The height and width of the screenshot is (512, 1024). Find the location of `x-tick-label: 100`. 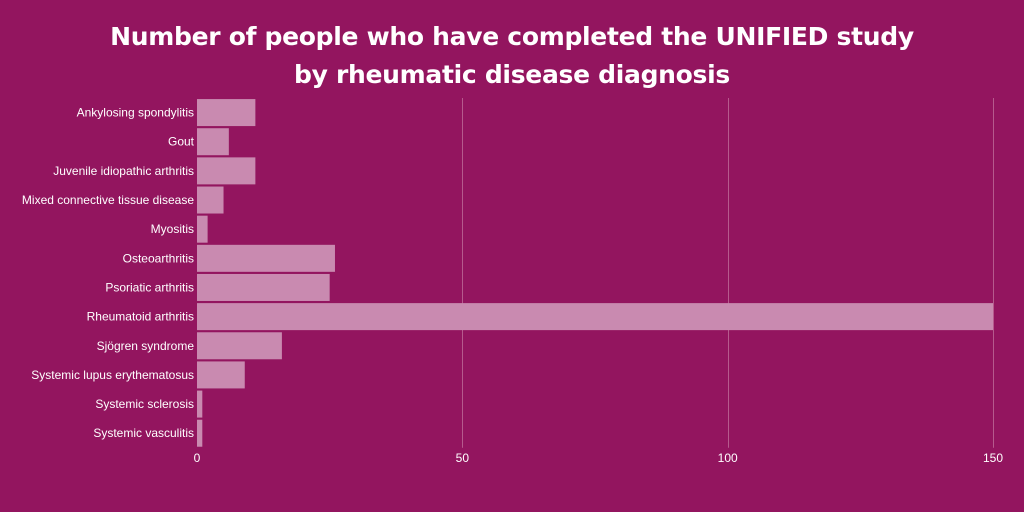

x-tick-label: 100 is located at coordinates (728, 458).